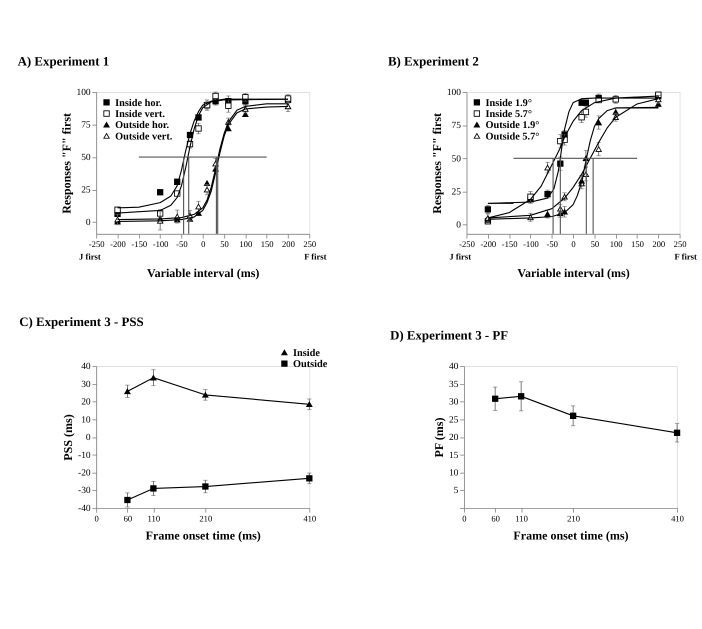 The height and width of the screenshot is (629, 702). What do you see at coordinates (84, 509) in the screenshot?
I see `y-tick-label: -40` at bounding box center [84, 509].